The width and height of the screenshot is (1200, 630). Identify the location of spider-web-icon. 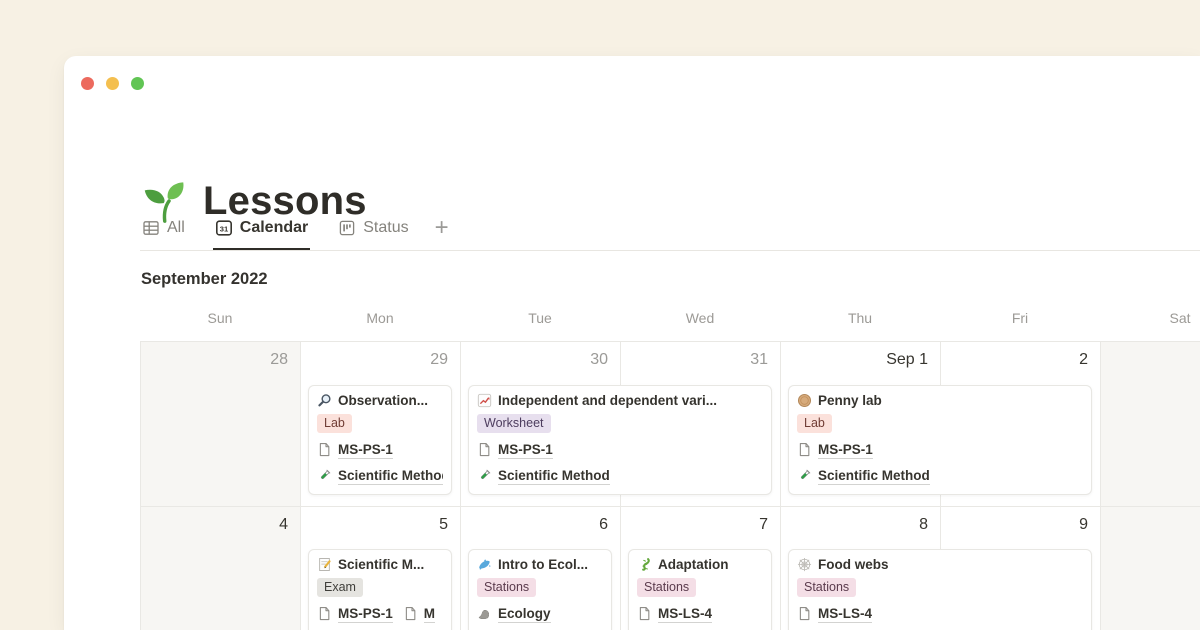
(804, 564).